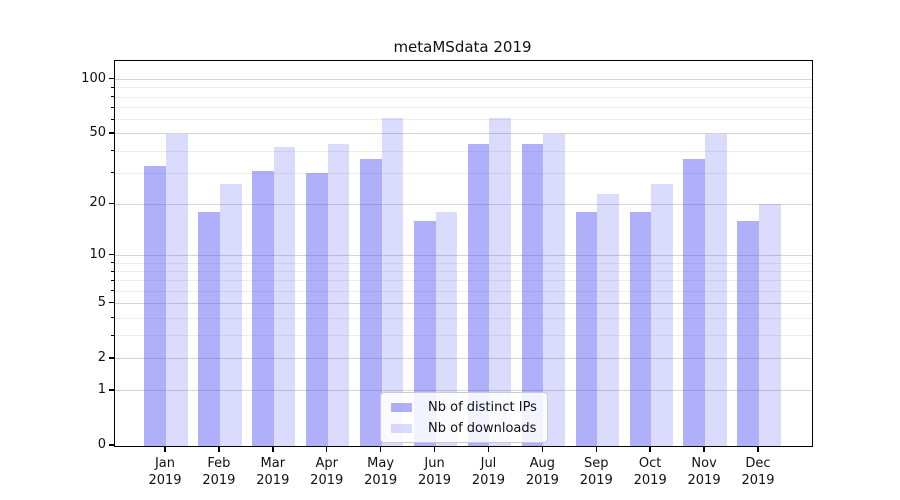 The width and height of the screenshot is (900, 500). What do you see at coordinates (464, 417) in the screenshot?
I see `legend: Nb of distinct IPs Nb of downloads` at bounding box center [464, 417].